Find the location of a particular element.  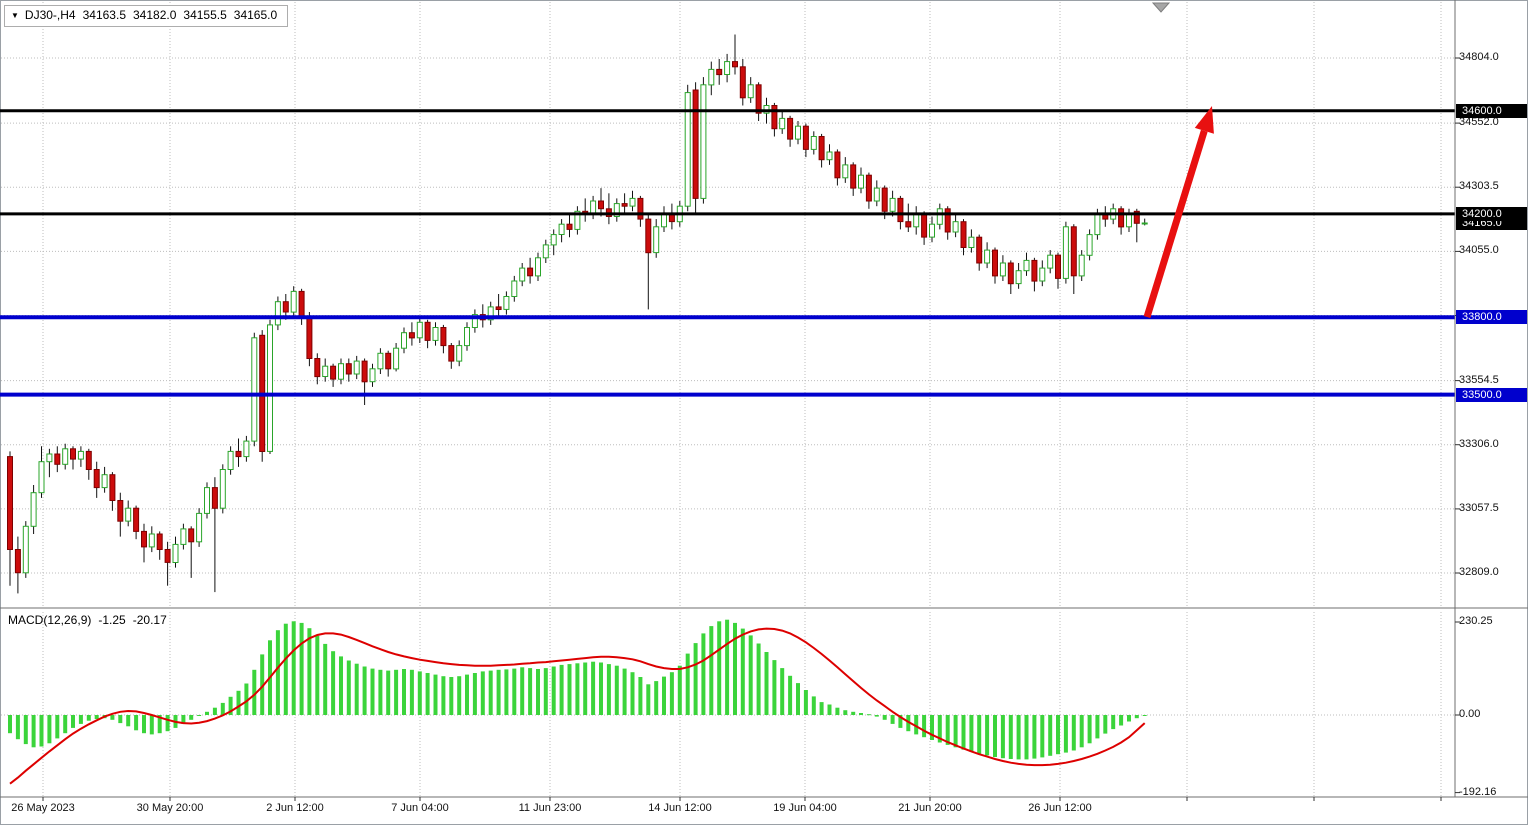

ohlc-low-value: 34155.5 is located at coordinates (205, 15).